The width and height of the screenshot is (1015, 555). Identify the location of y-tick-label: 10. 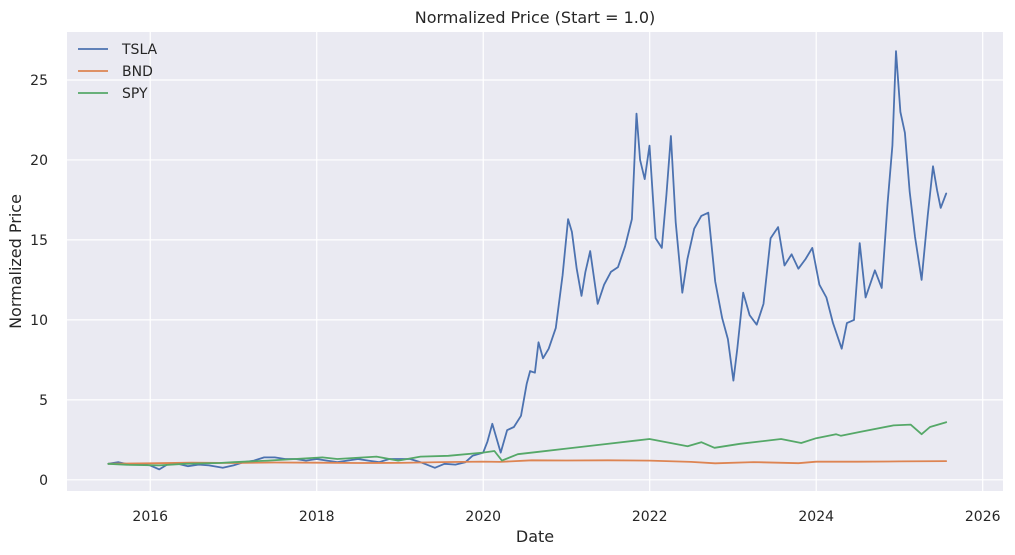
(39, 321).